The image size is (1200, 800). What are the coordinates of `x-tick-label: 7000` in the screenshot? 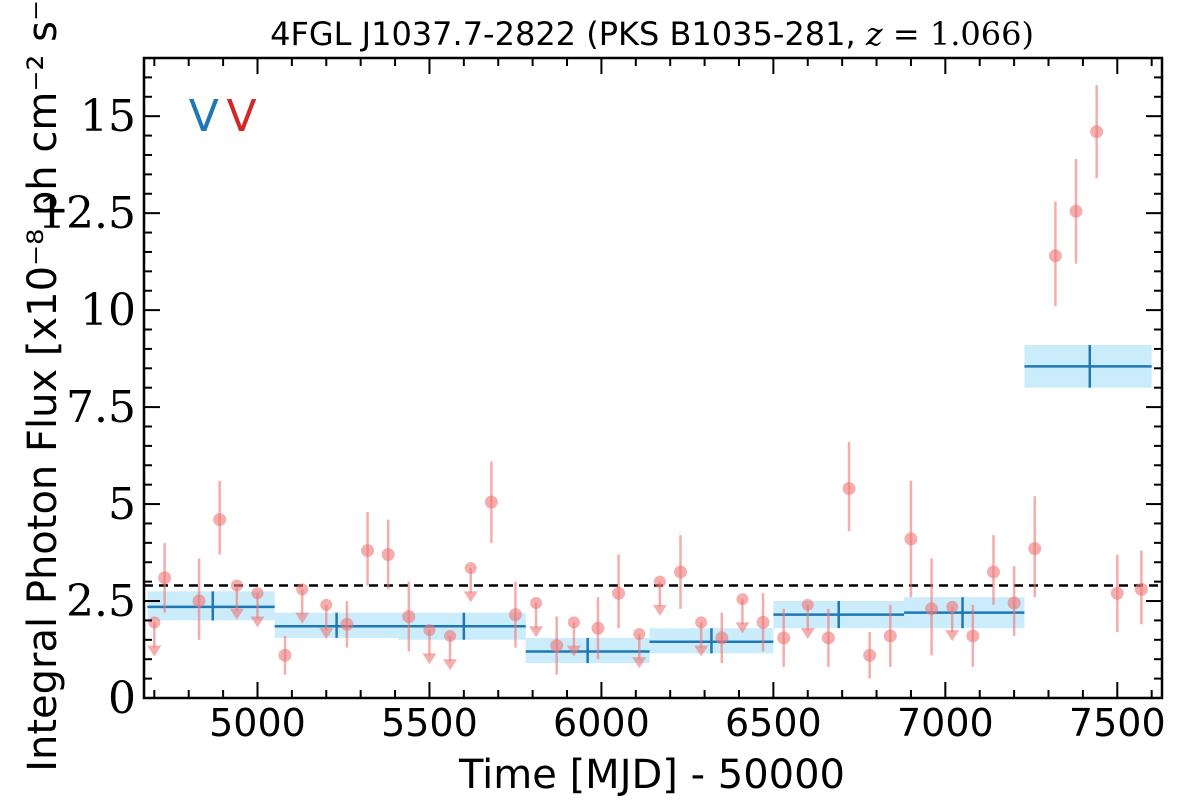 It's located at (945, 723).